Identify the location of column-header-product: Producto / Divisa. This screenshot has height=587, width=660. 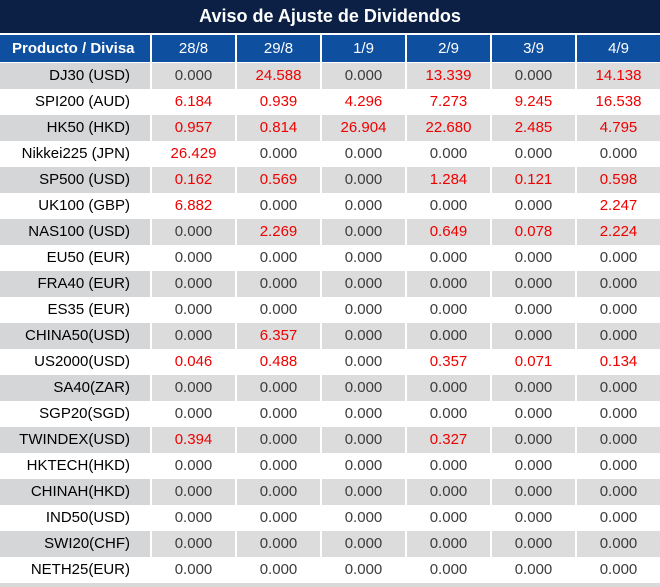
(73, 48).